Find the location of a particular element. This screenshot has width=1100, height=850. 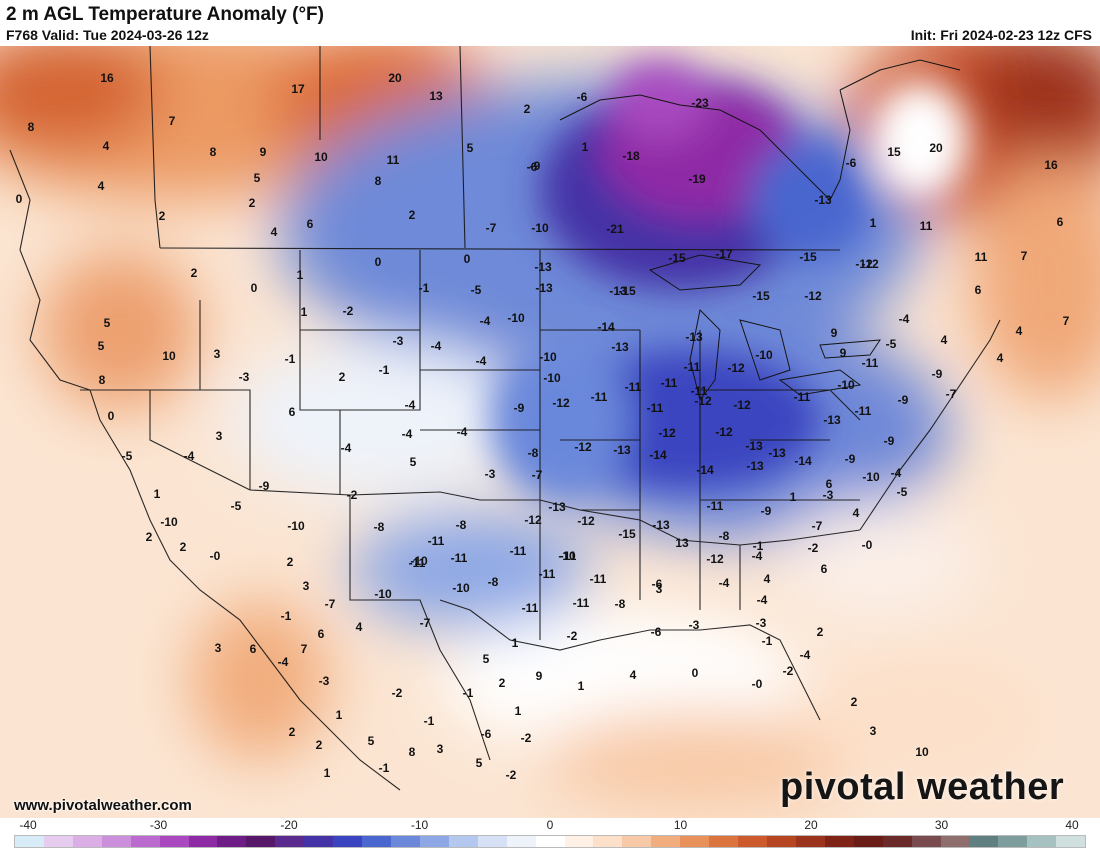

anomaly-value-label: -0 is located at coordinates (757, 684).